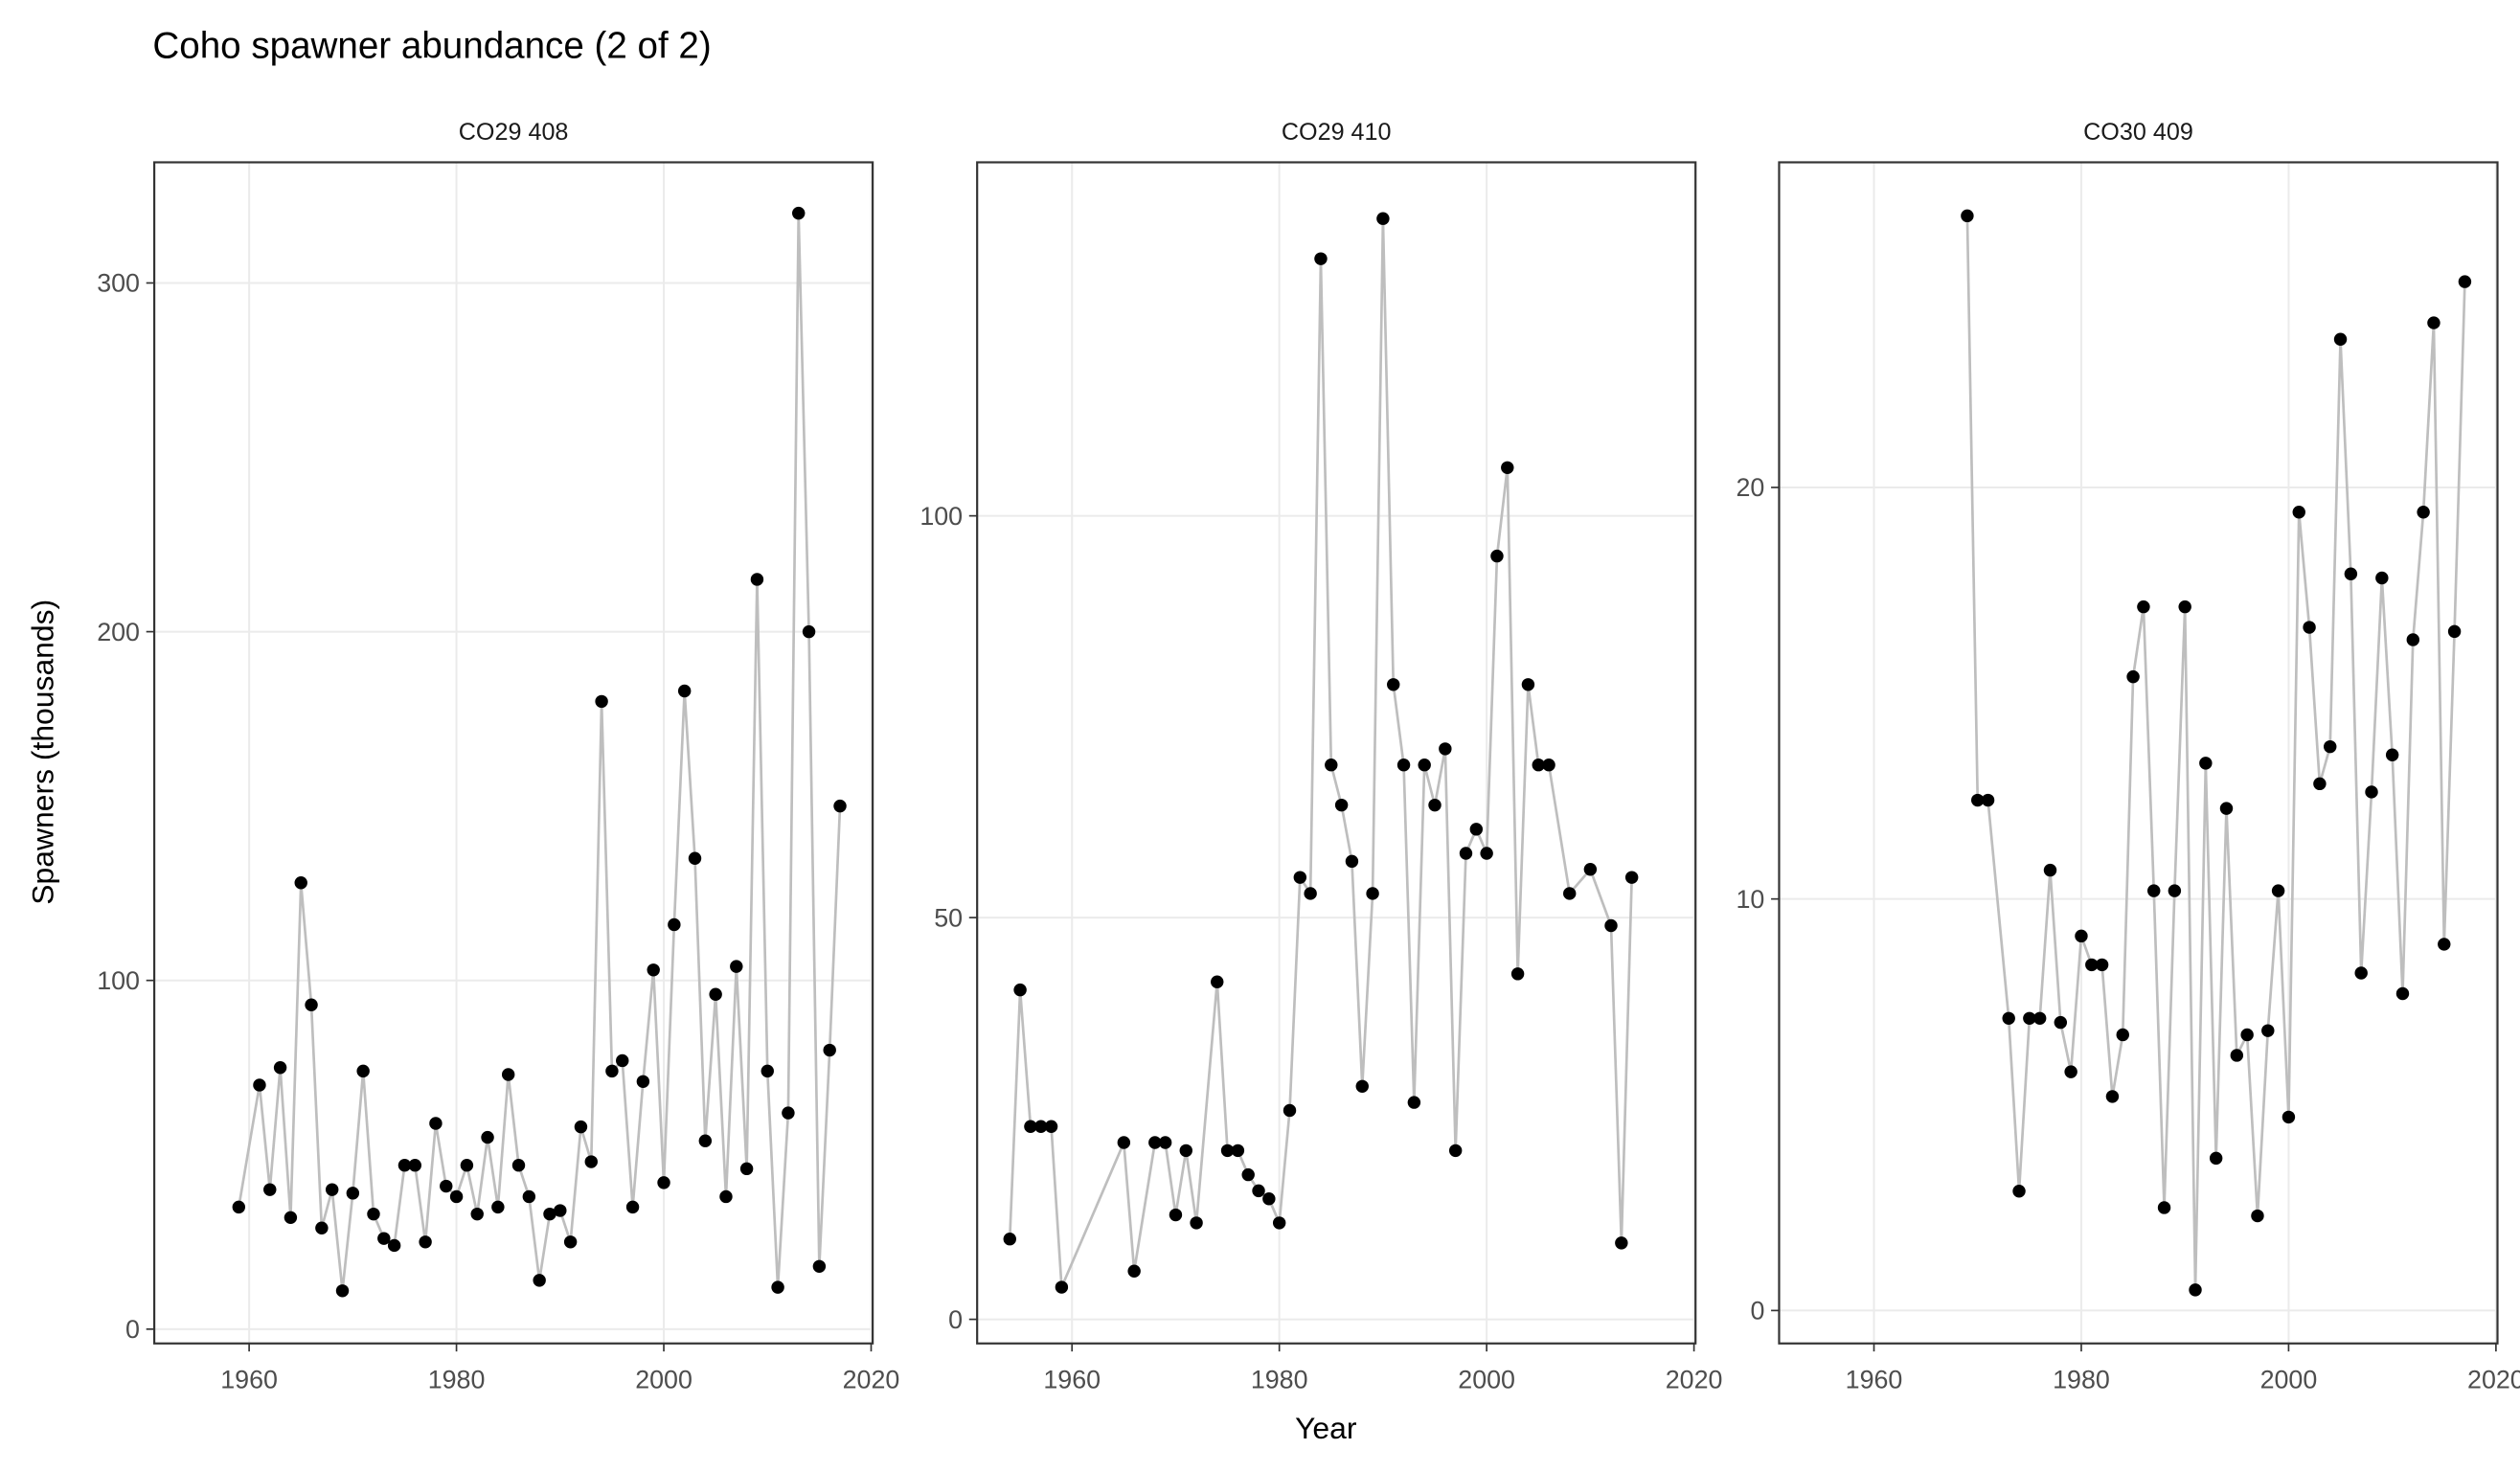  I want to click on y-tick-label: 200, so click(118, 632).